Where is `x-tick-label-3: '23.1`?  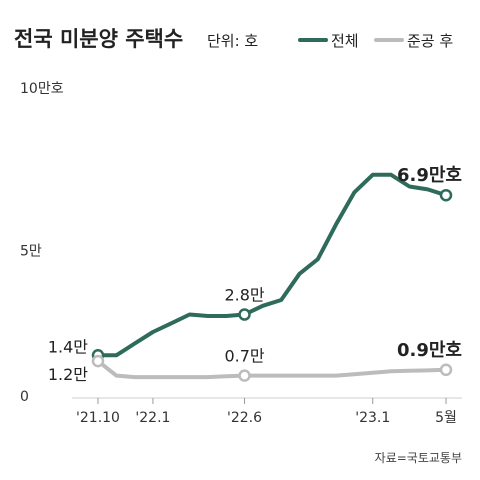 x-tick-label-3: '23.1 is located at coordinates (372, 418).